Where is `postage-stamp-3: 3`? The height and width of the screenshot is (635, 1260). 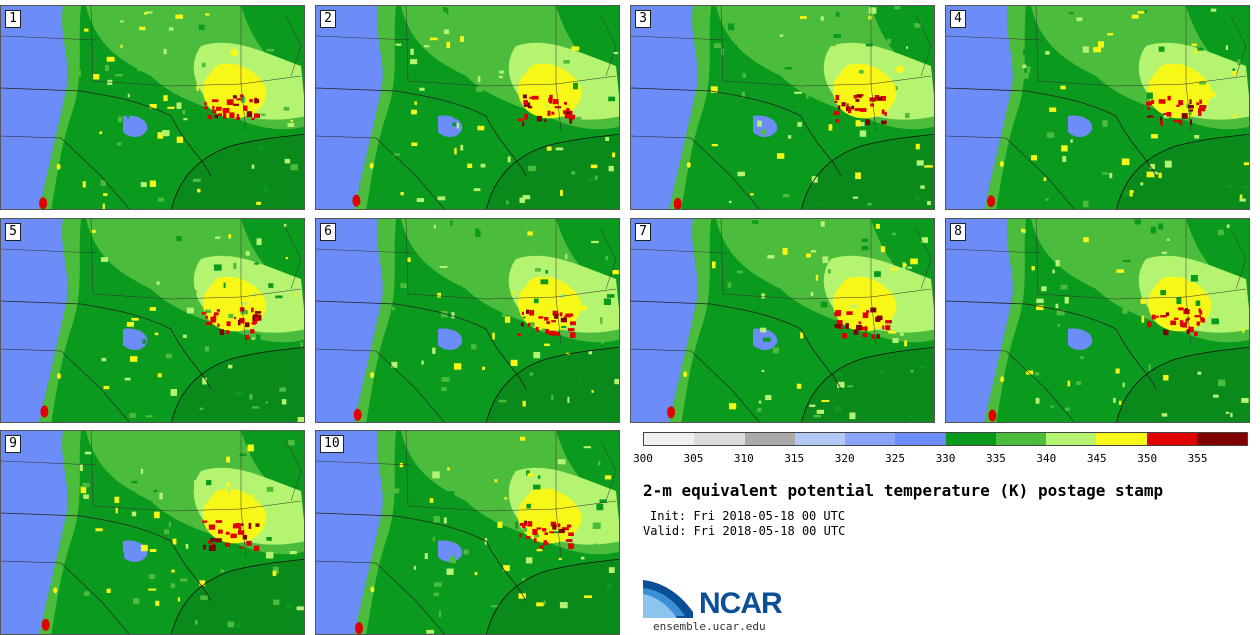 postage-stamp-3: 3 is located at coordinates (782, 107).